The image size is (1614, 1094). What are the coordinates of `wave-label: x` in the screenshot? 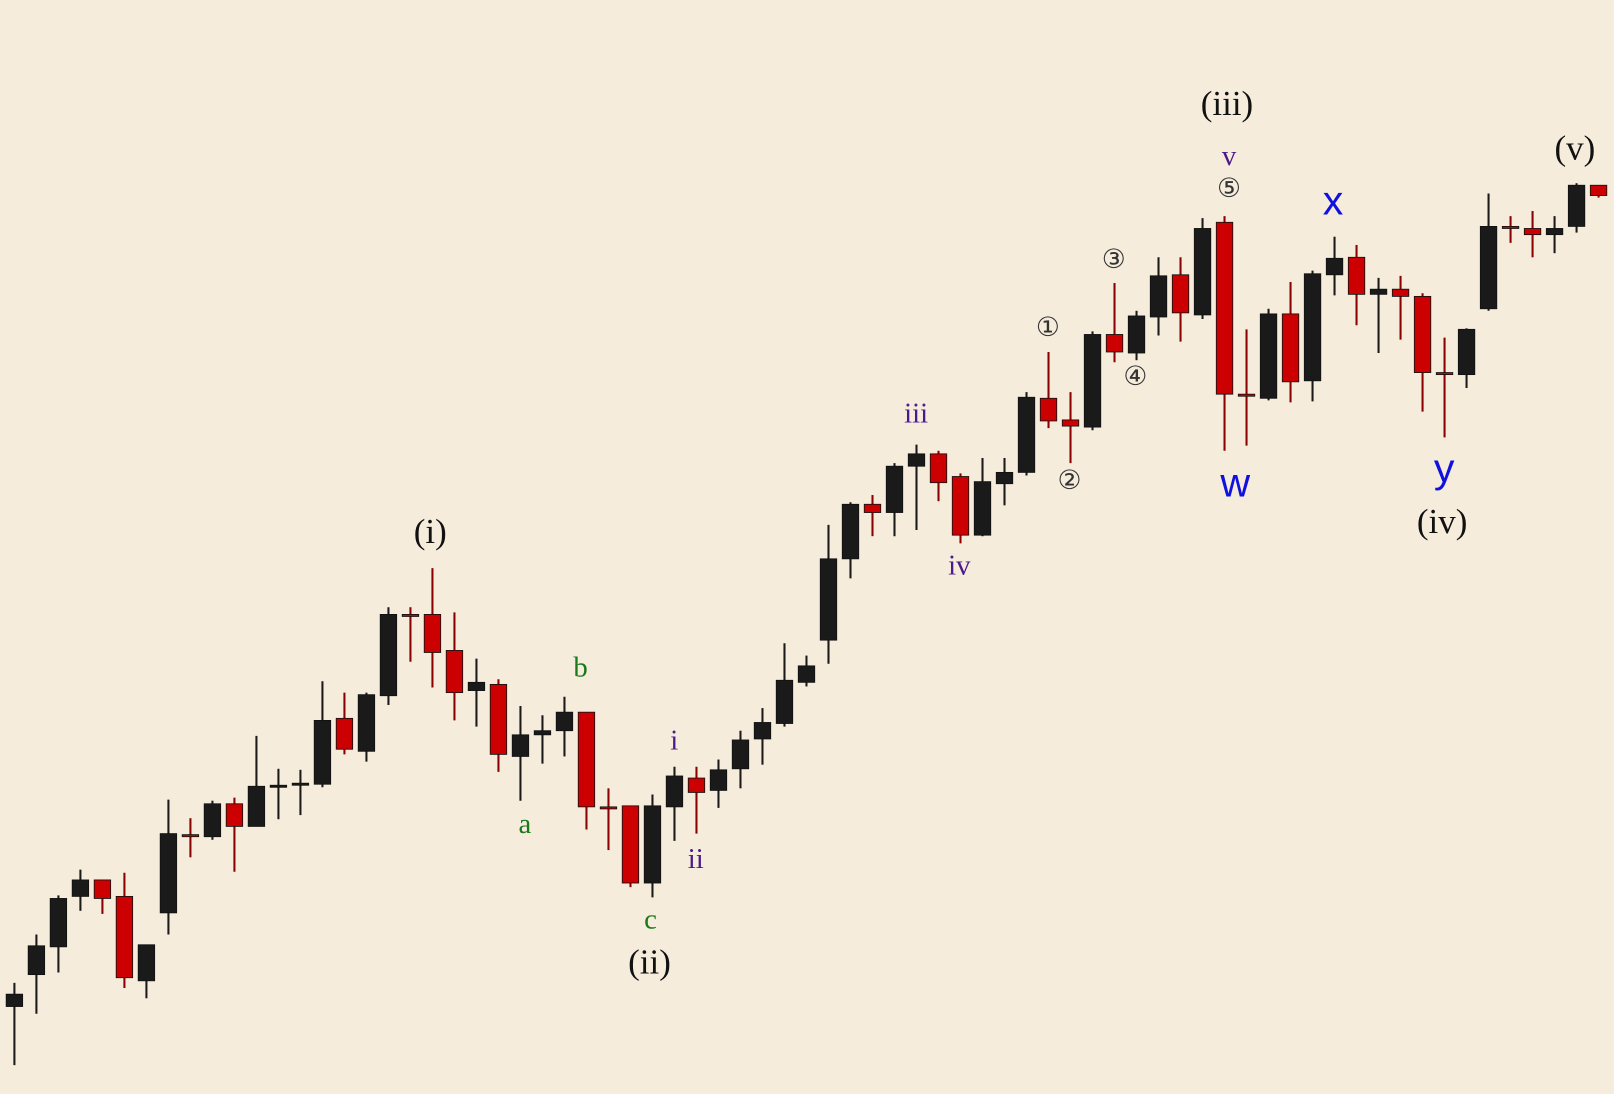 It's located at (1333, 201).